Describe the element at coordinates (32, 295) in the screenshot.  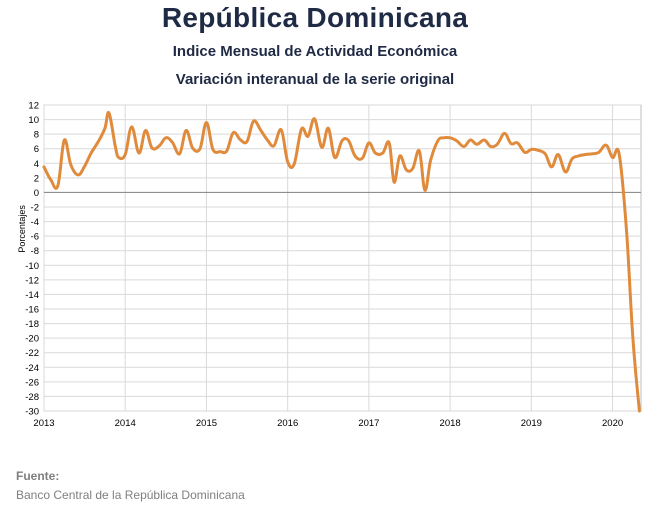
I see `y-tick-label: -14` at that location.